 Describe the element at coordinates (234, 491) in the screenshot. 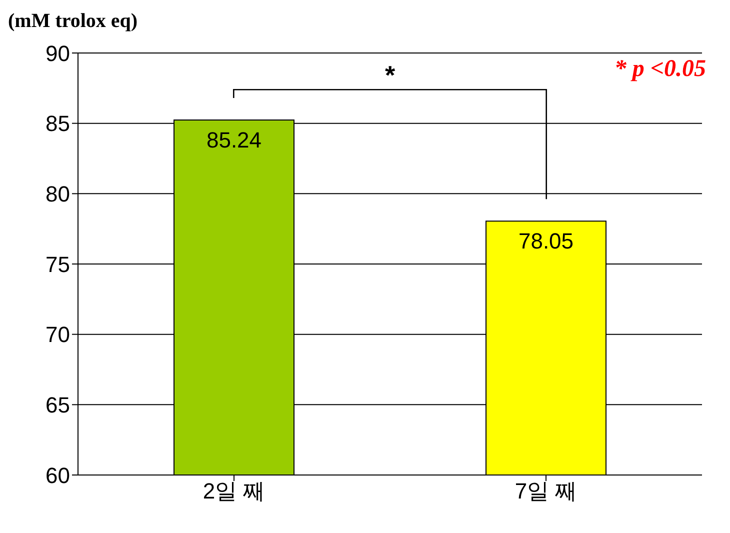

I see `x-tick-label: 2일 째` at that location.